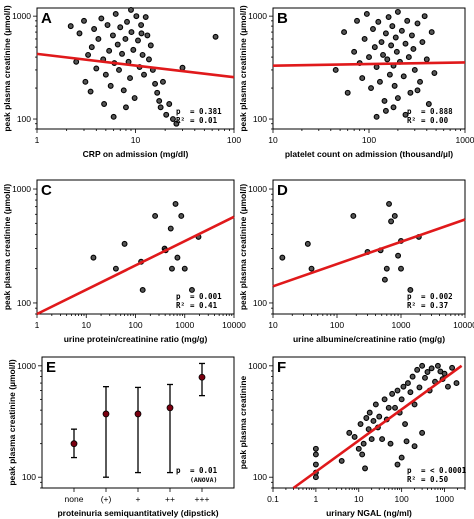 This screenshot has height=519, width=474. Describe the element at coordinates (260, 477) in the screenshot. I see `y-tick-label-f: 100` at that location.